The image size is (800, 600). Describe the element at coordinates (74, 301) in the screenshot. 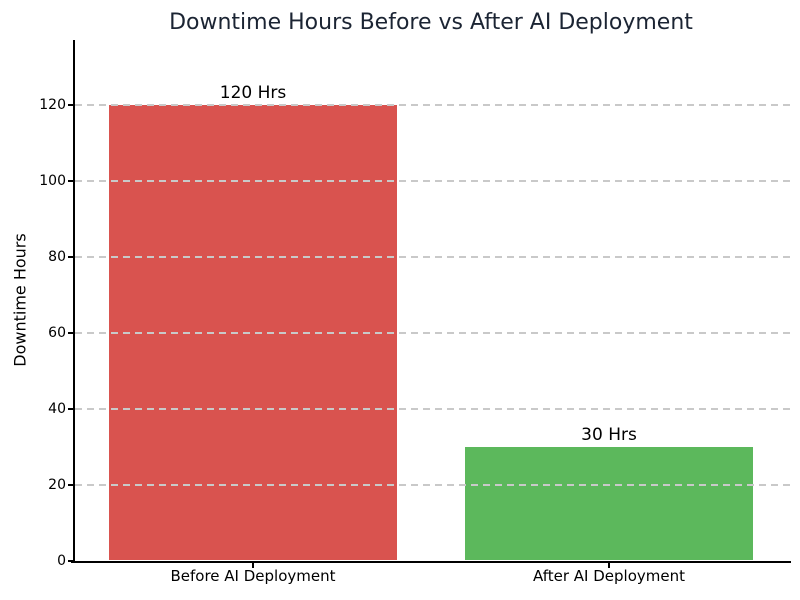

I see `y-axis-spine` at that location.